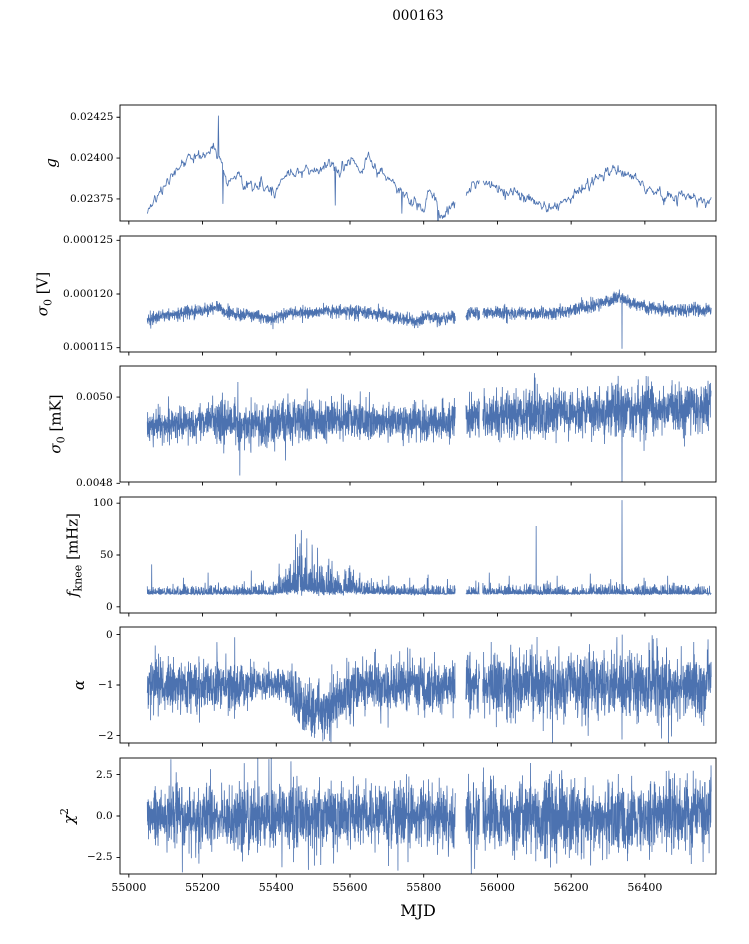 The width and height of the screenshot is (749, 944). What do you see at coordinates (416, 296) in the screenshot?
I see `panel-sigma0-V-canvas` at bounding box center [416, 296].